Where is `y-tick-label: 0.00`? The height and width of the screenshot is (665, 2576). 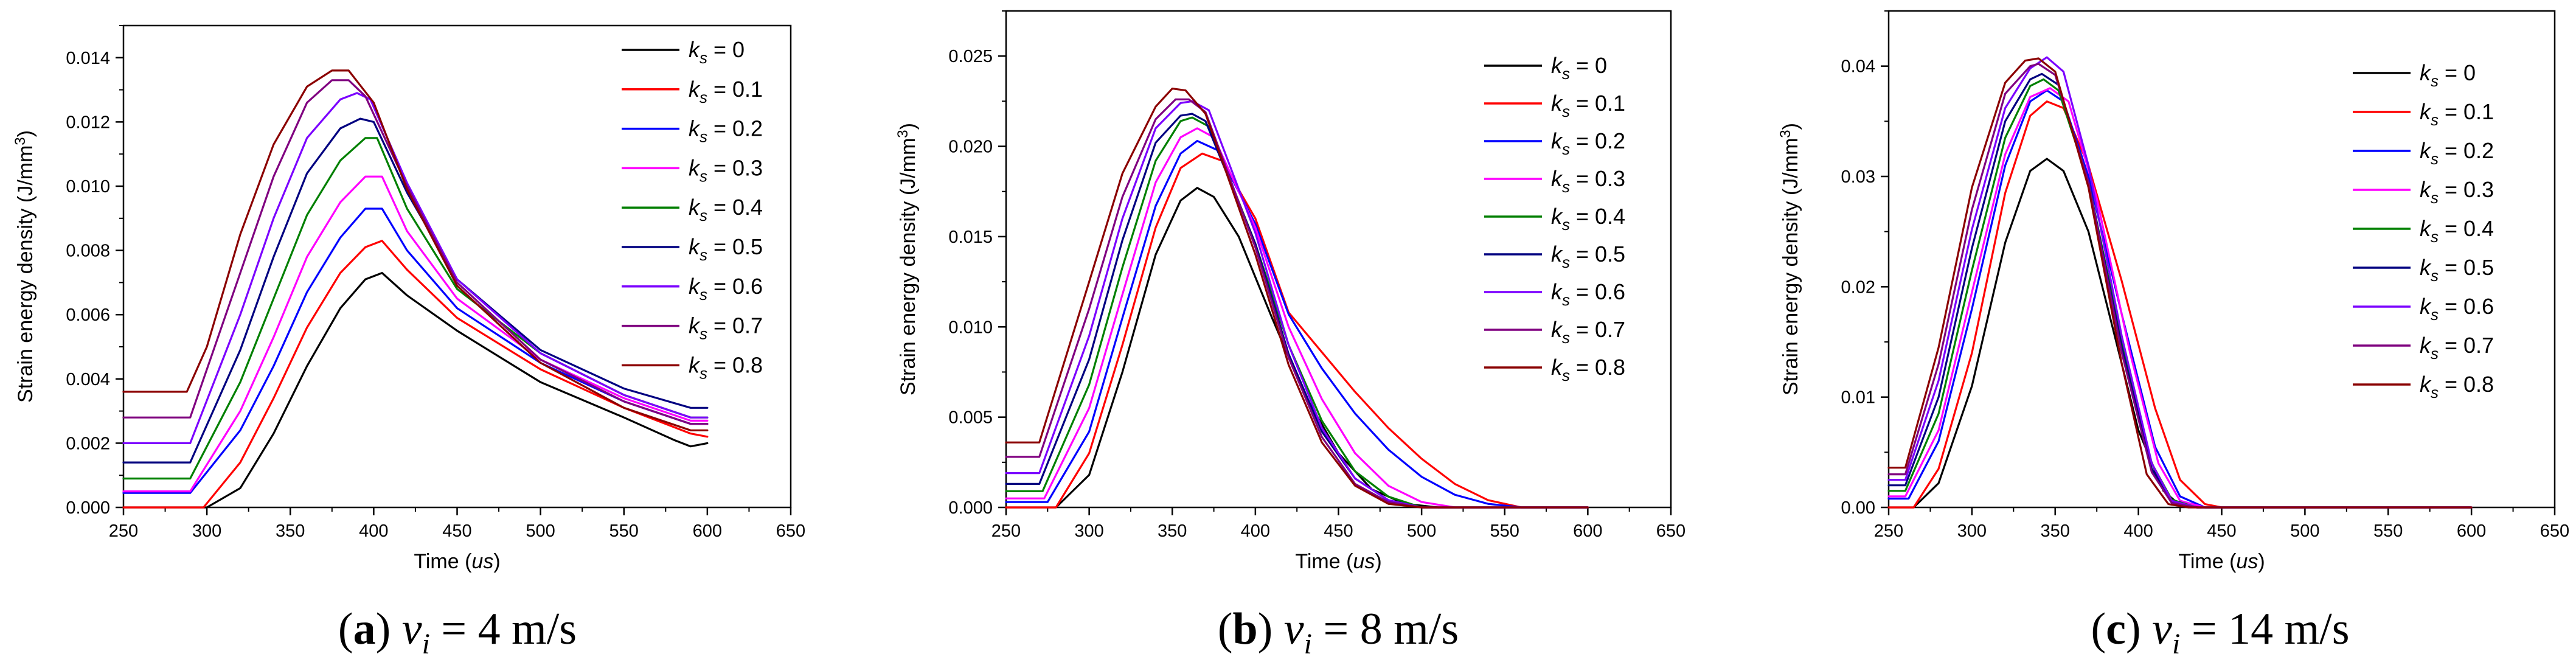
y-tick-label: 0.00 is located at coordinates (1858, 508).